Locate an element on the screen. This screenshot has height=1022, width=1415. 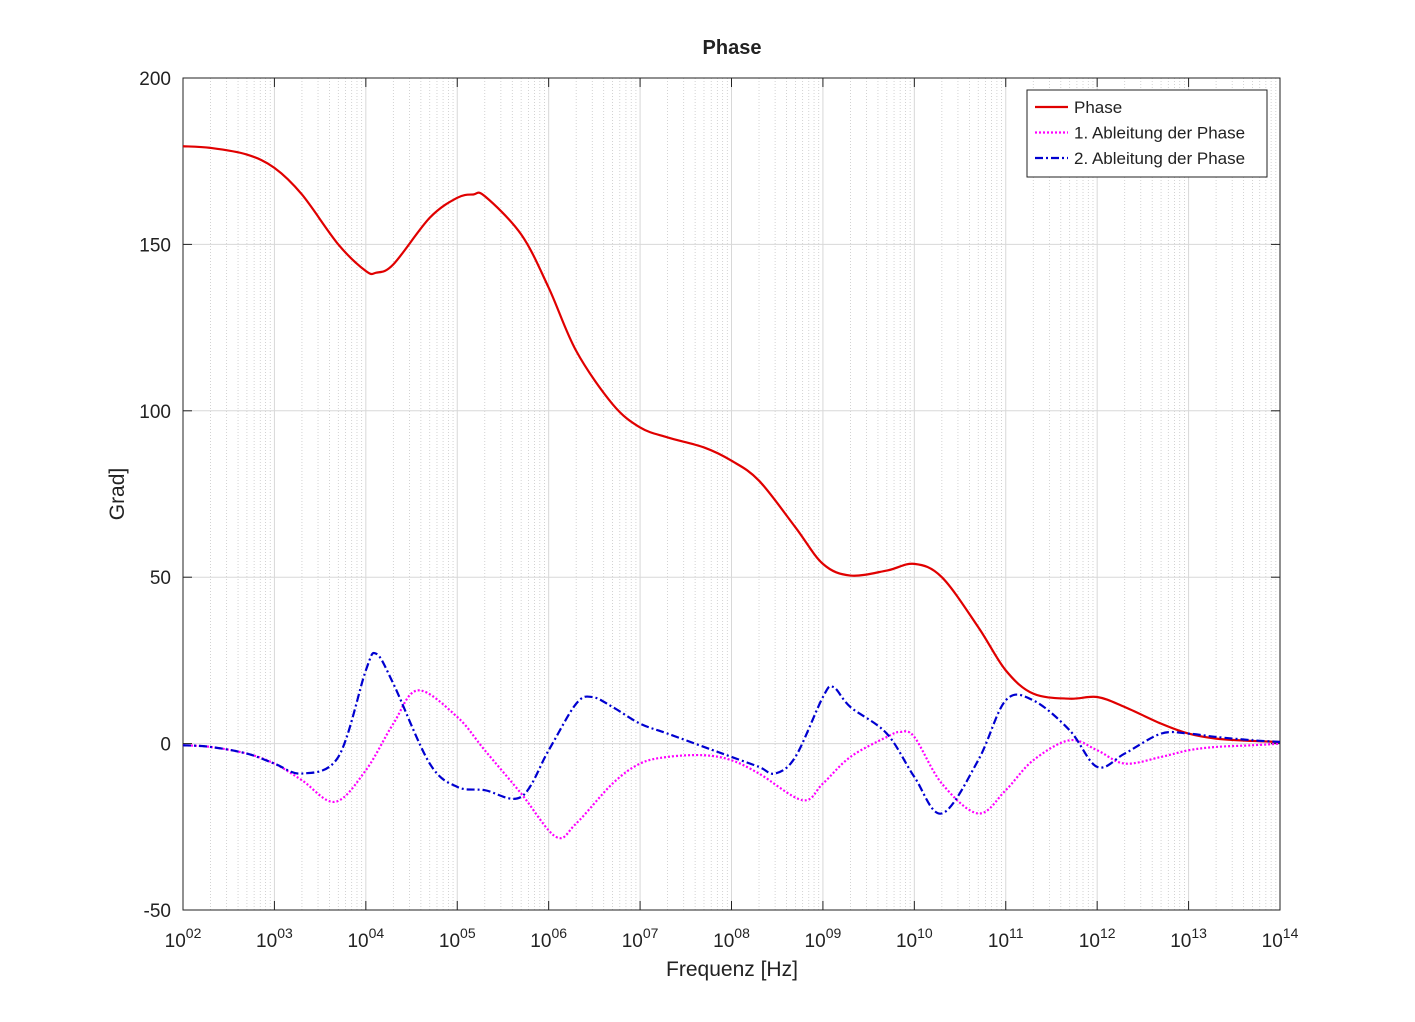
y-tick-label: 50 is located at coordinates (160, 578).